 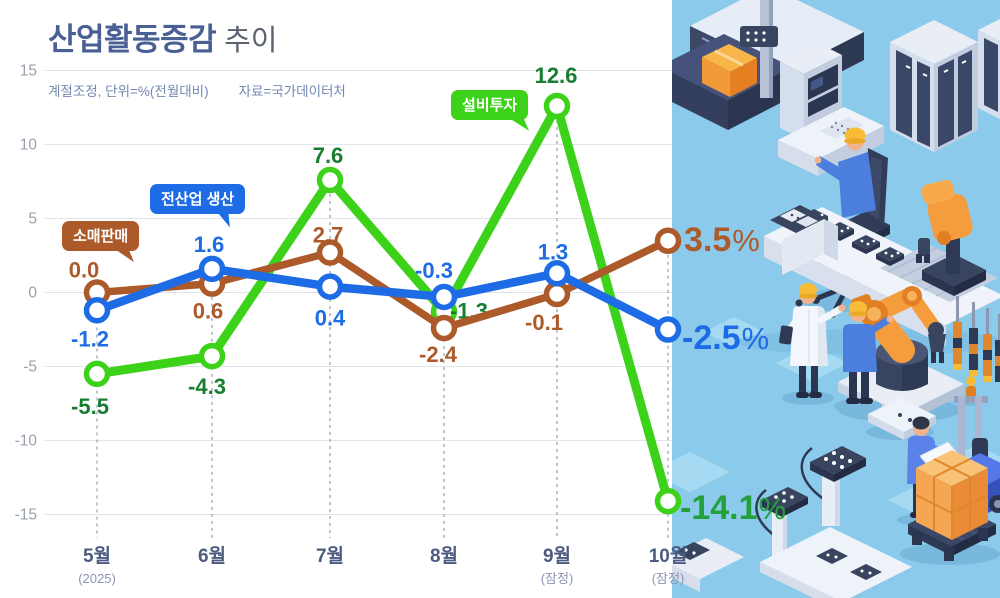 I want to click on all-industry-production-value-label: -0.3, so click(x=434, y=270).